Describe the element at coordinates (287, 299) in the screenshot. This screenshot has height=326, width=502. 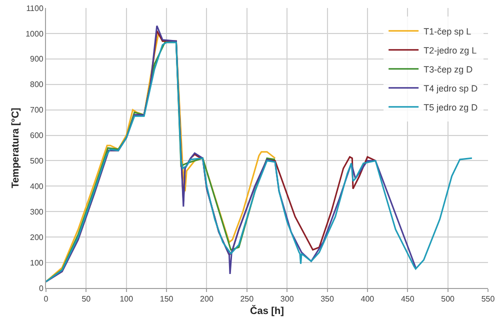
I see `x-tick-label: 300` at that location.